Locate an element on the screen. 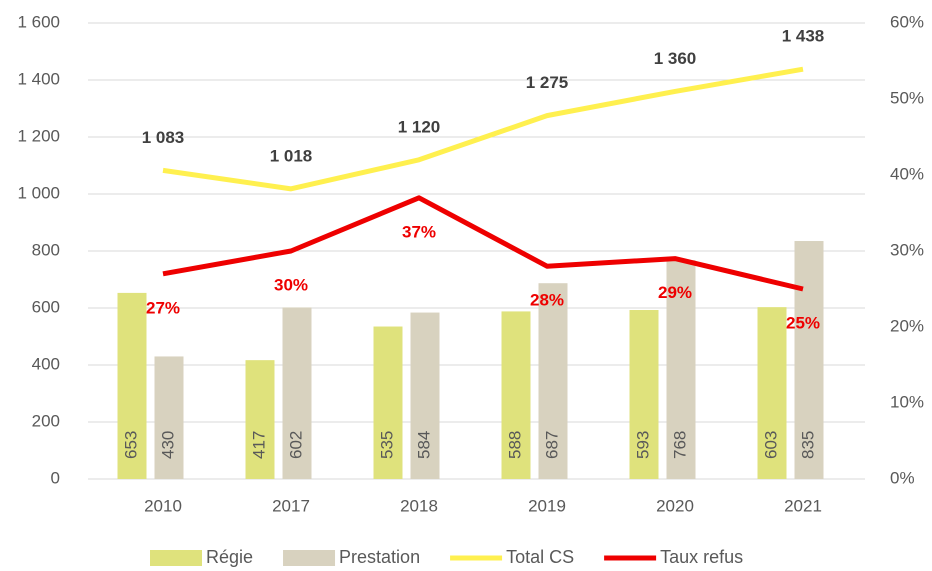 The image size is (932, 571). y-tick-label: 0 is located at coordinates (55, 477).